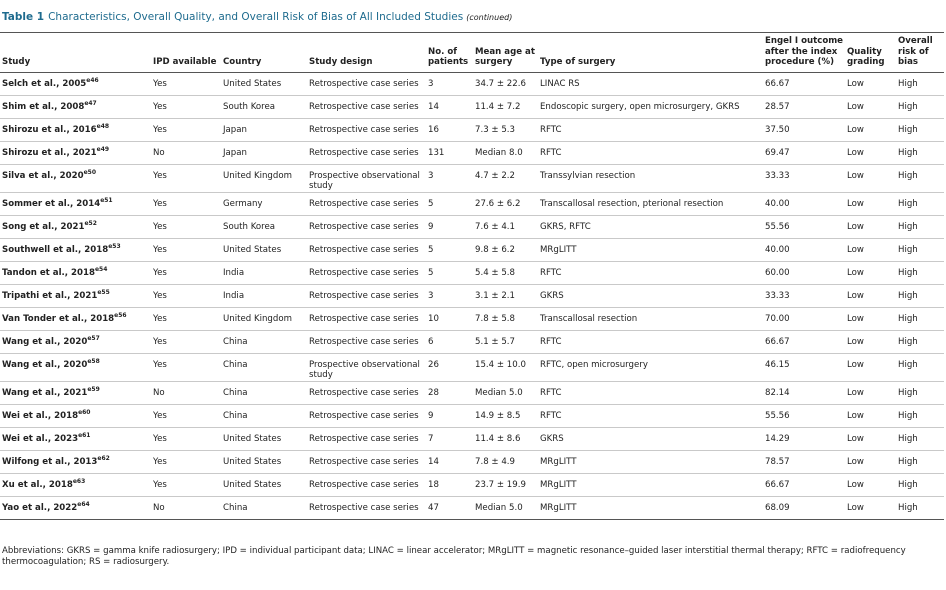  Describe the element at coordinates (90, 172) in the screenshot. I see `reference: e50` at that location.